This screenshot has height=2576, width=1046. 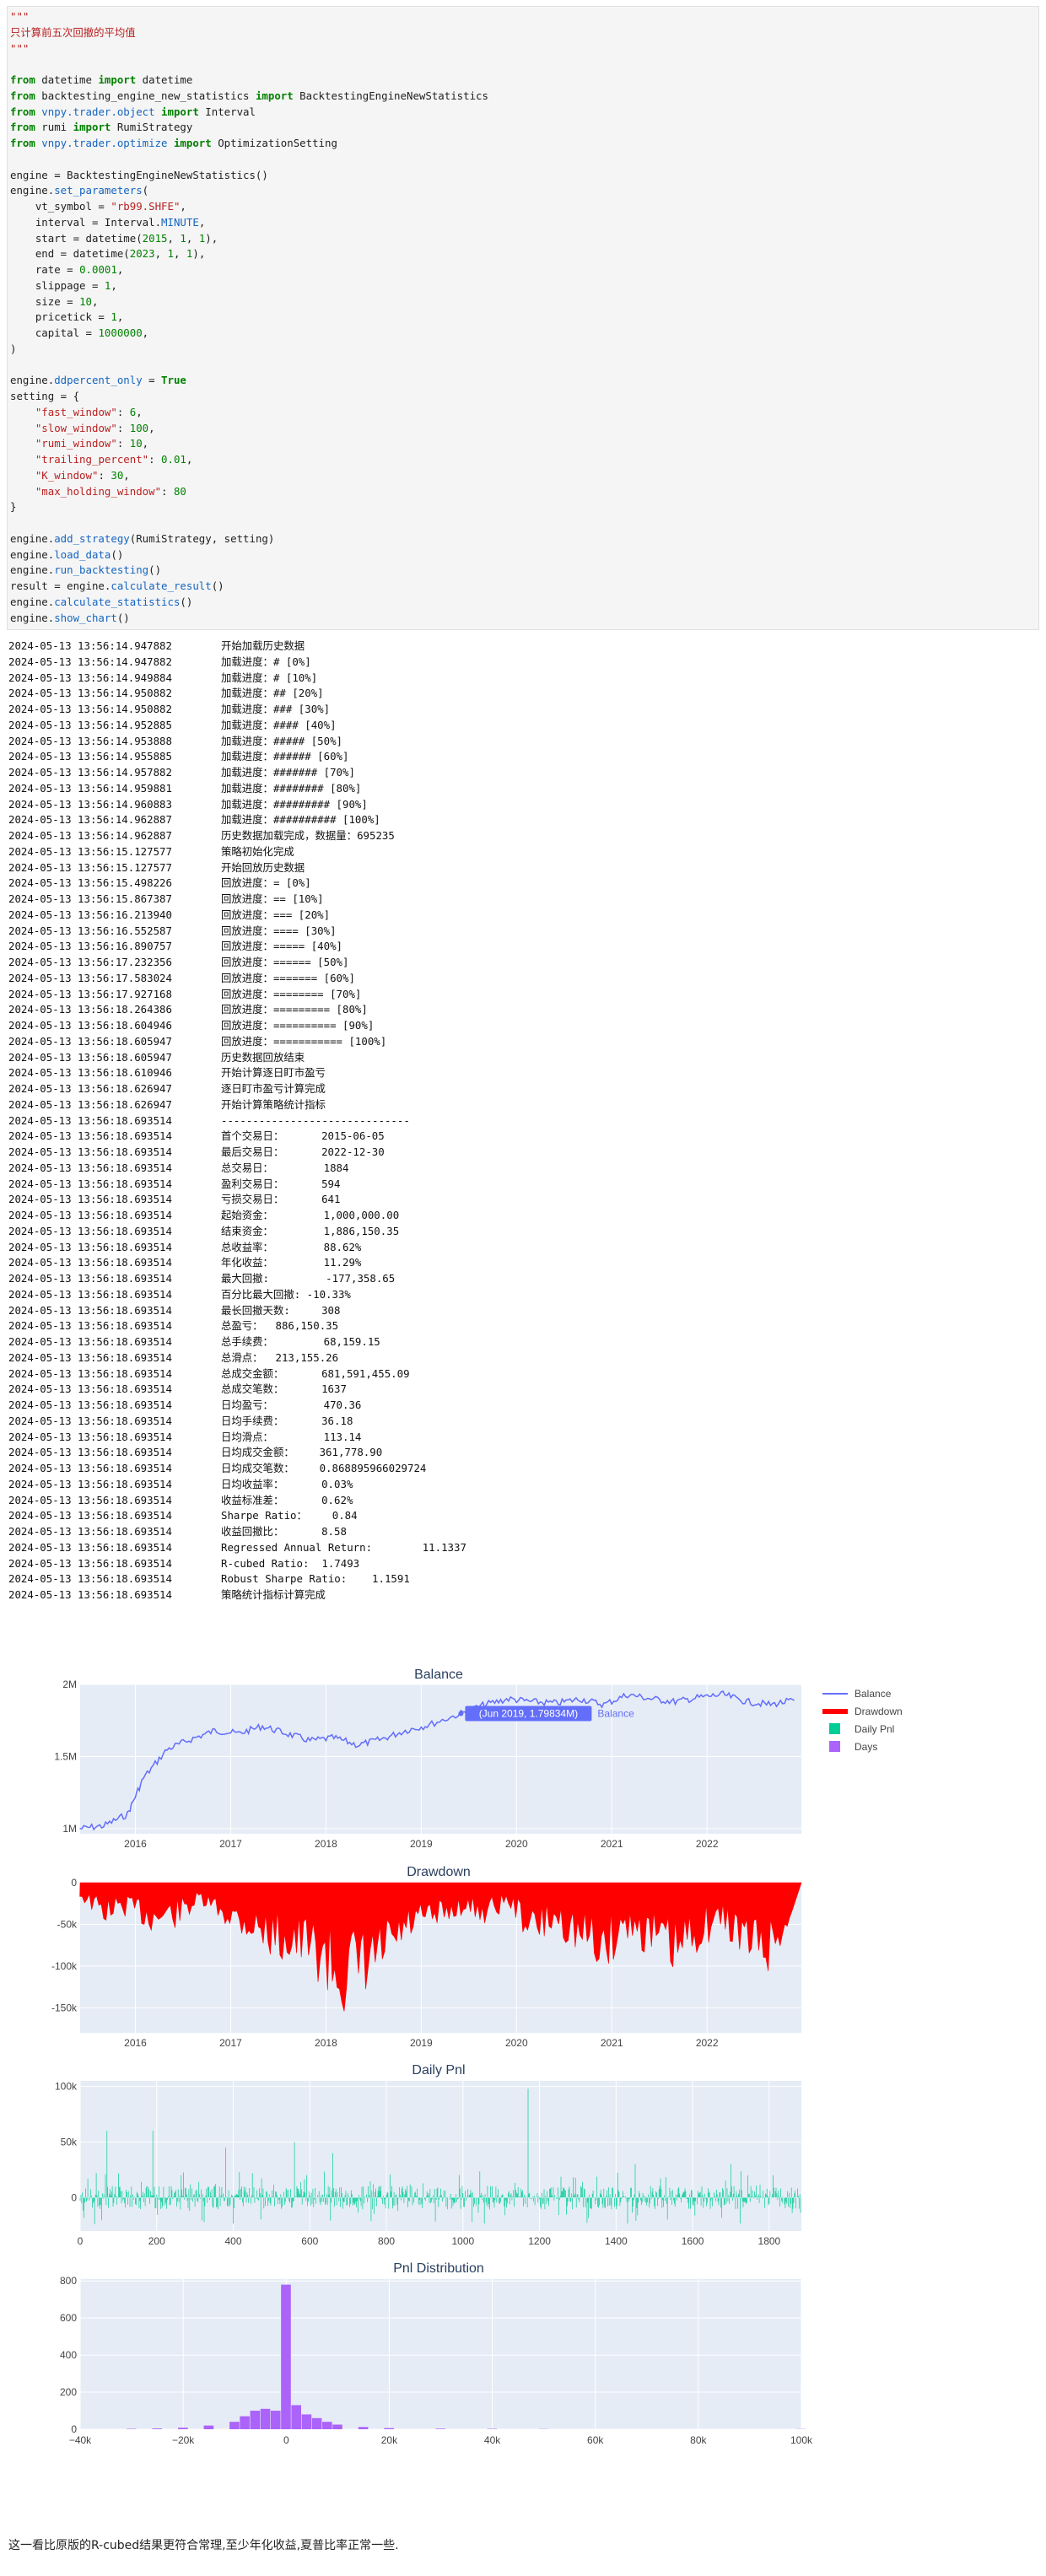 What do you see at coordinates (73, 32) in the screenshot?
I see `code-token: 只计算前五次回撤的平均值` at bounding box center [73, 32].